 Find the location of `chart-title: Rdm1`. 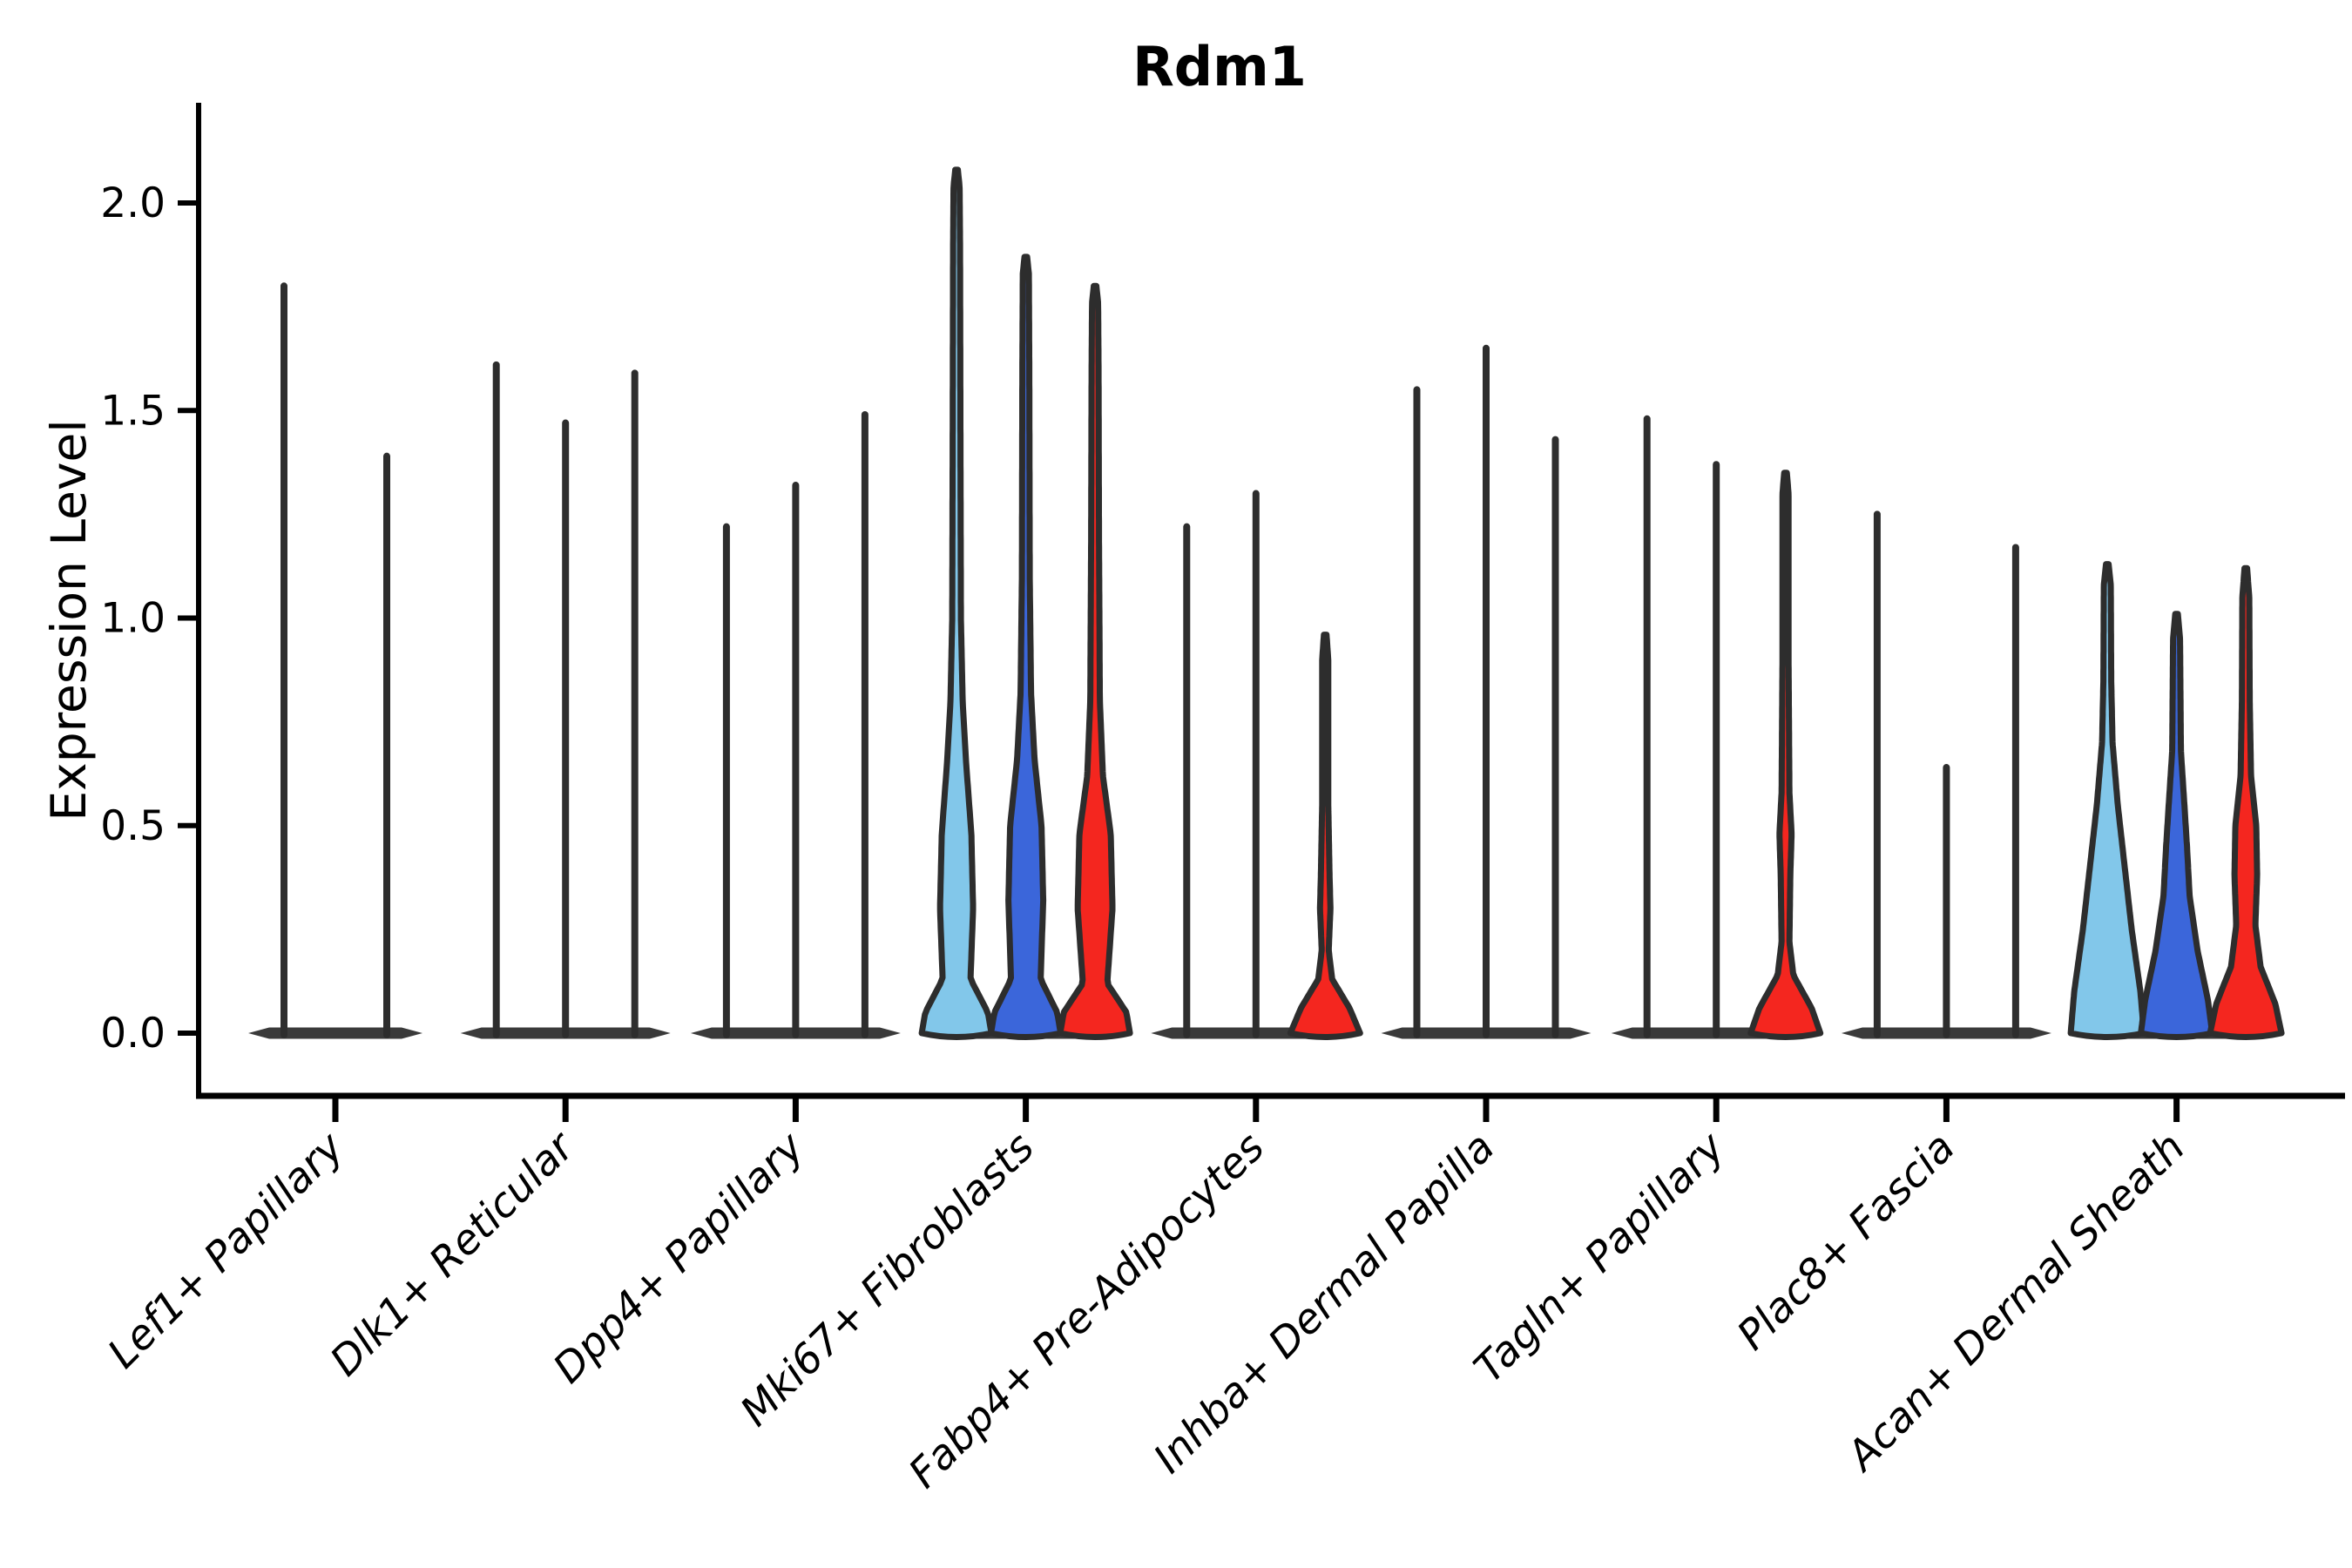

chart-title: Rdm1 is located at coordinates (1219, 66).